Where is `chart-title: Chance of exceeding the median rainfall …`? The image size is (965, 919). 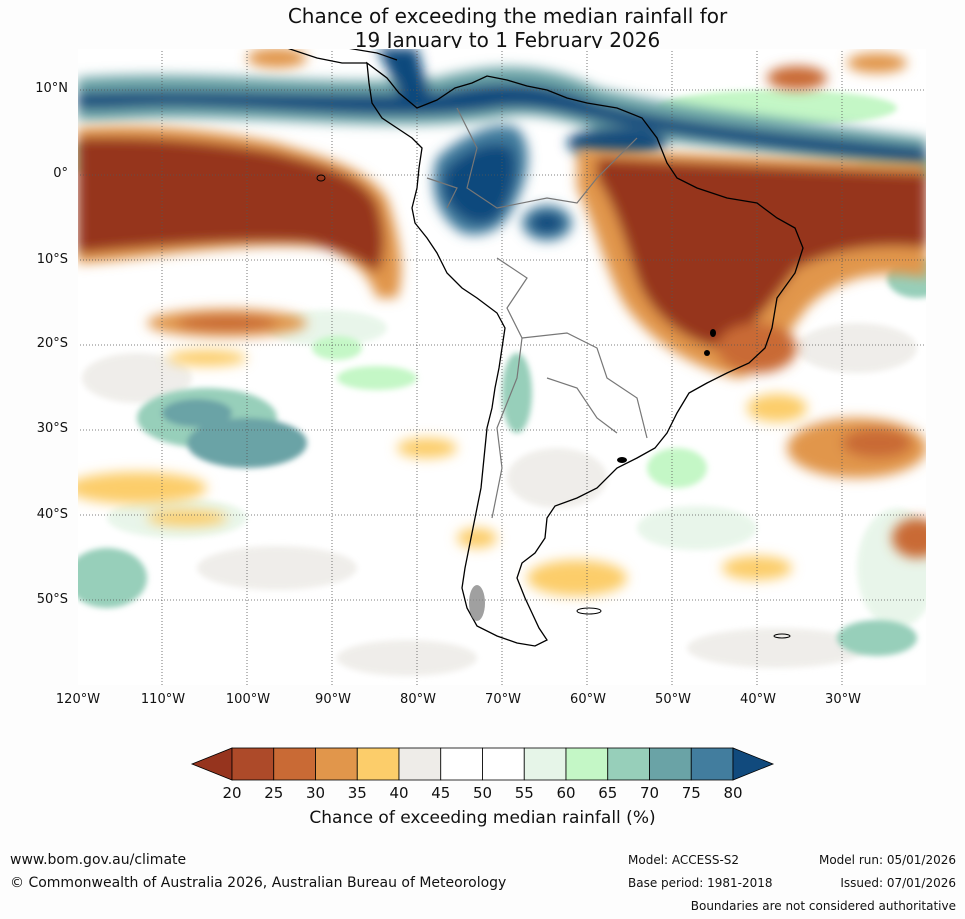
chart-title: Chance of exceeding the median rainfall … is located at coordinates (482, 28).